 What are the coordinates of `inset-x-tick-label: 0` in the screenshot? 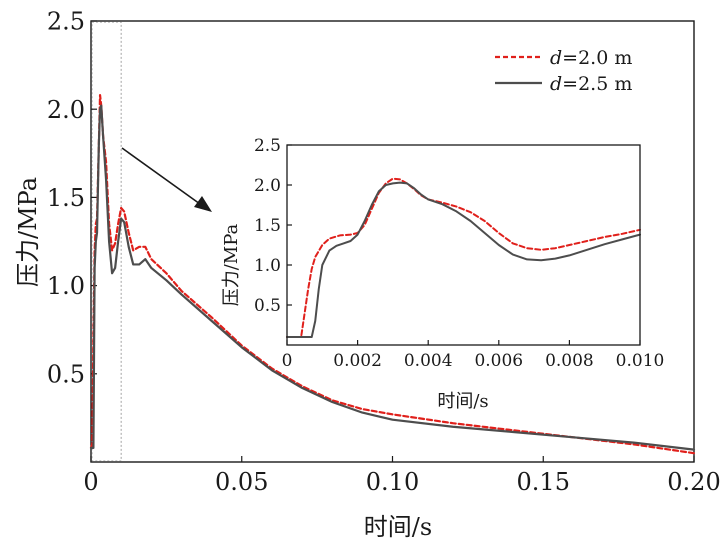 It's located at (287, 361).